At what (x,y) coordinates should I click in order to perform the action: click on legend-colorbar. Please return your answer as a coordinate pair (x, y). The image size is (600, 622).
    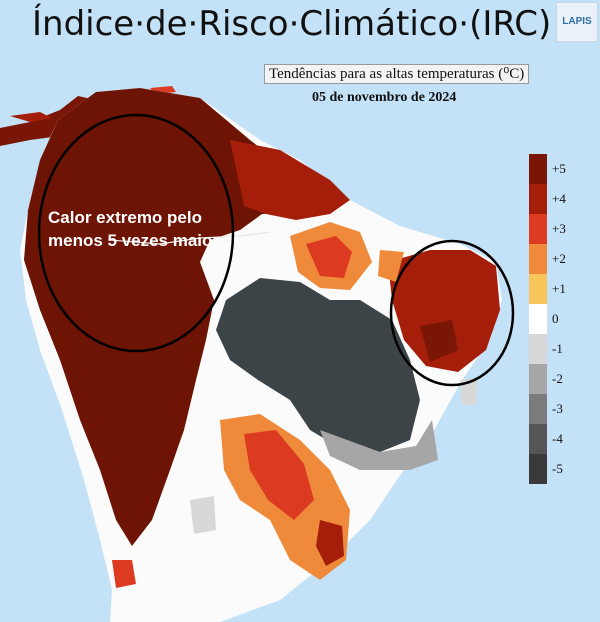
    Looking at the image, I should click on (538, 319).